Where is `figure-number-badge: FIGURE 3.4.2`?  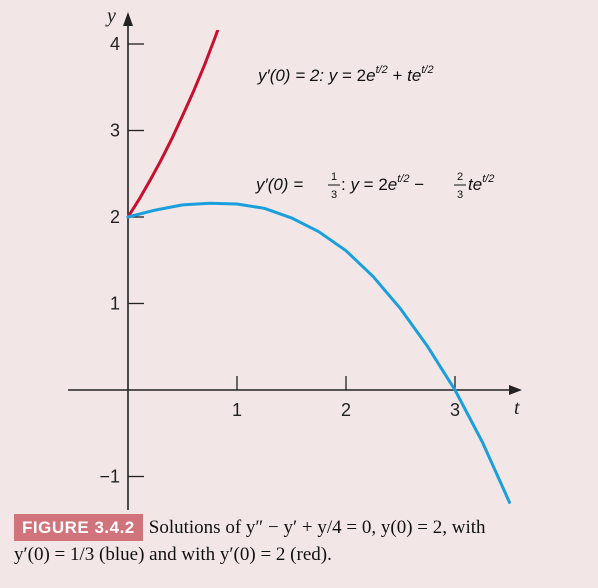
figure-number-badge: FIGURE 3.4.2 is located at coordinates (78, 527).